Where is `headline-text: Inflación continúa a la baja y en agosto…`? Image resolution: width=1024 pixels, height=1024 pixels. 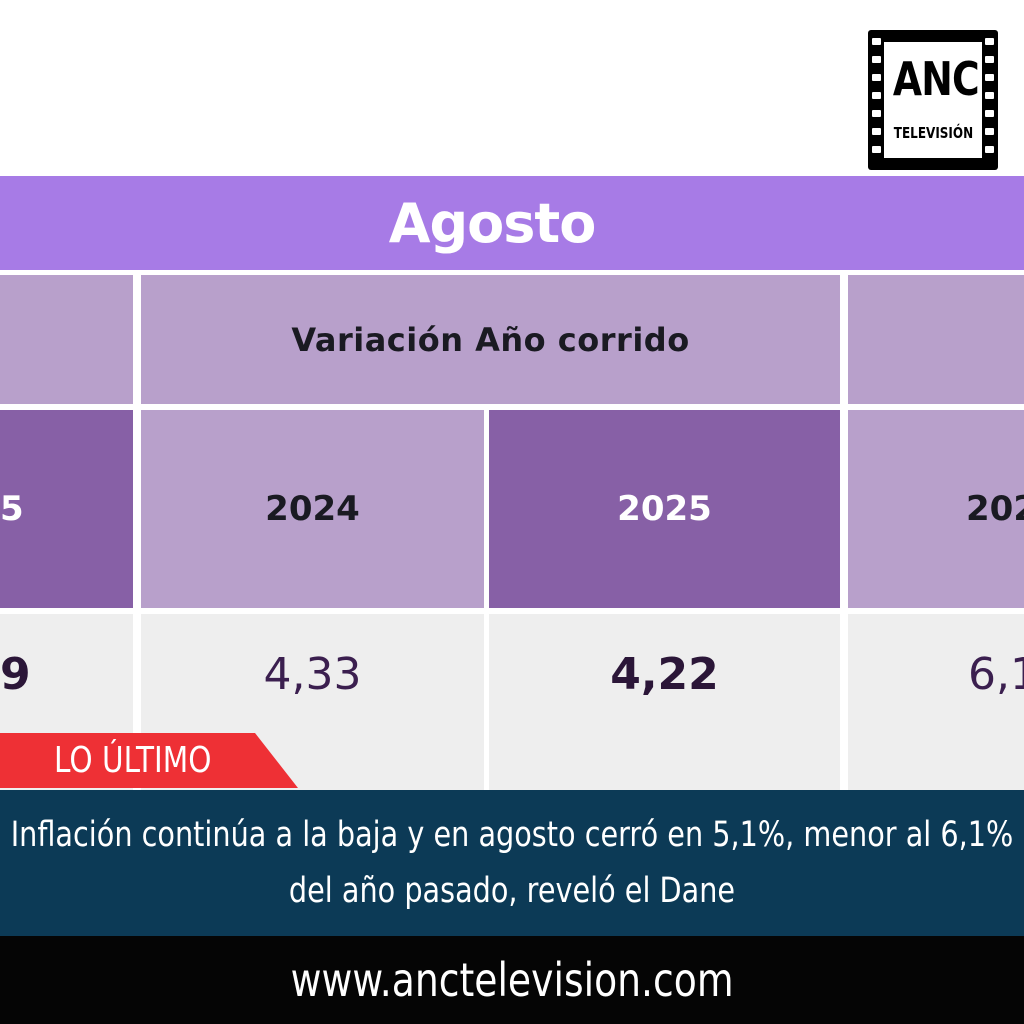
headline-text: Inflación continúa a la baja y en agosto… is located at coordinates (512, 863).